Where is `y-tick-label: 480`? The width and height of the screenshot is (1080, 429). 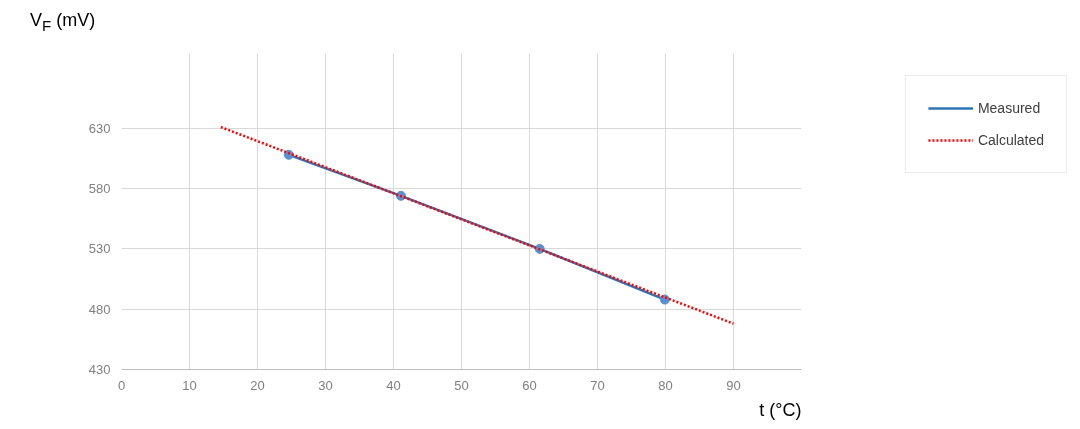
y-tick-label: 480 is located at coordinates (99, 309).